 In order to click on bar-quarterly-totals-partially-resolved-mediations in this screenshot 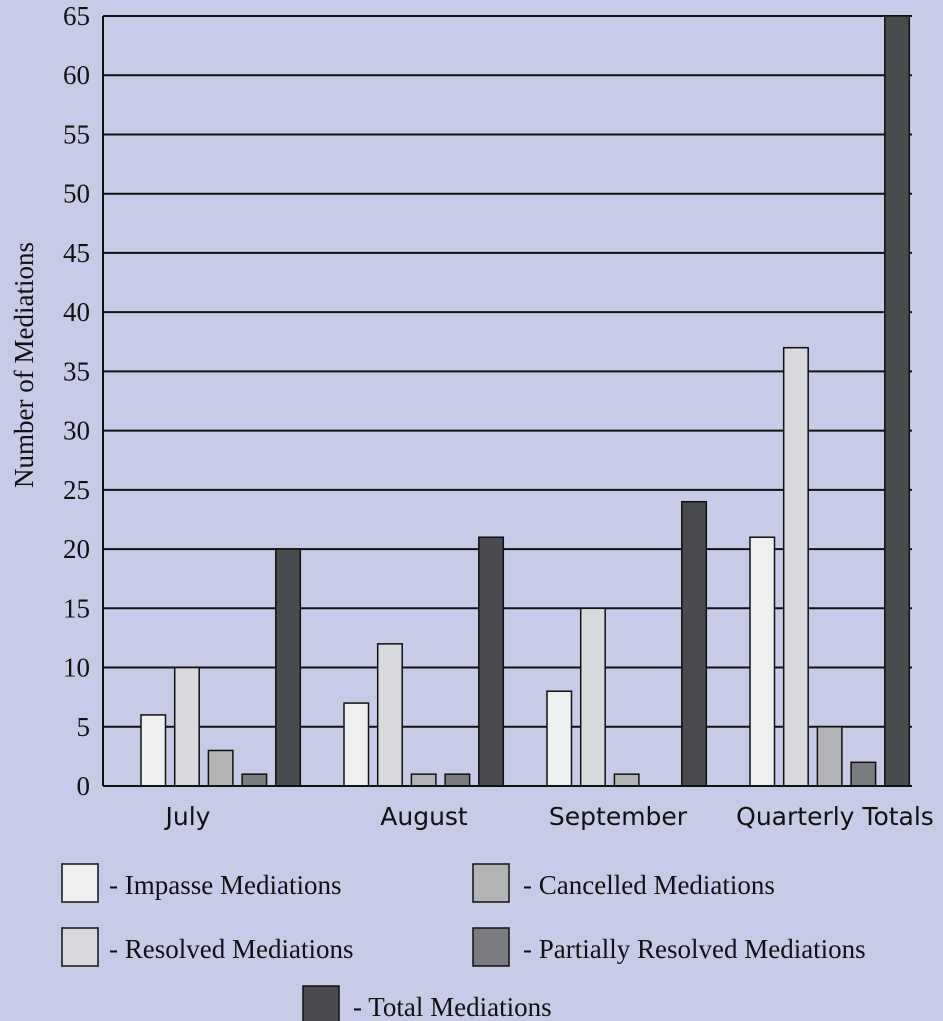, I will do `click(863, 774)`.